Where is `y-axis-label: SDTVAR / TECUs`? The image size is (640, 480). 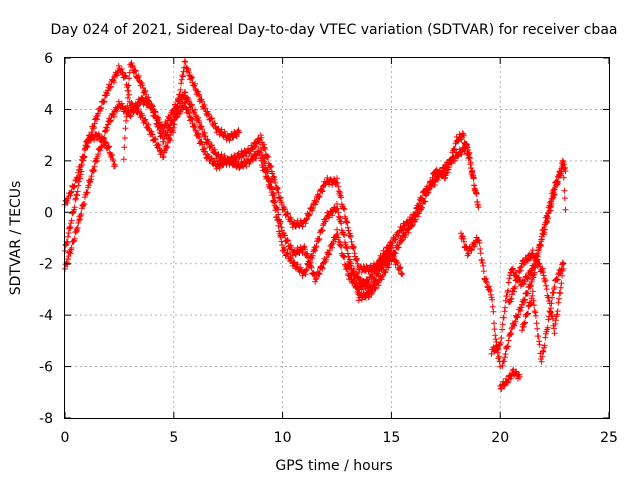 y-axis-label: SDTVAR / TECUs is located at coordinates (16, 238).